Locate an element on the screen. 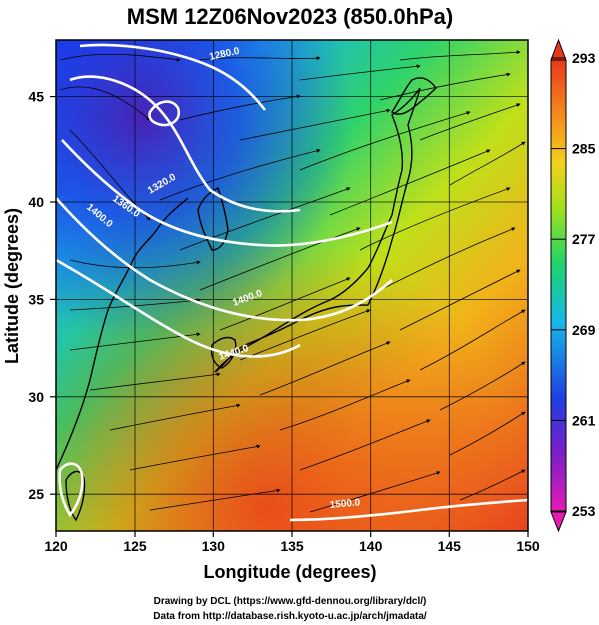 The image size is (599, 625). y-axis: 45 40 35 30 25 Latitude (degrees) is located at coordinates (29, 295).